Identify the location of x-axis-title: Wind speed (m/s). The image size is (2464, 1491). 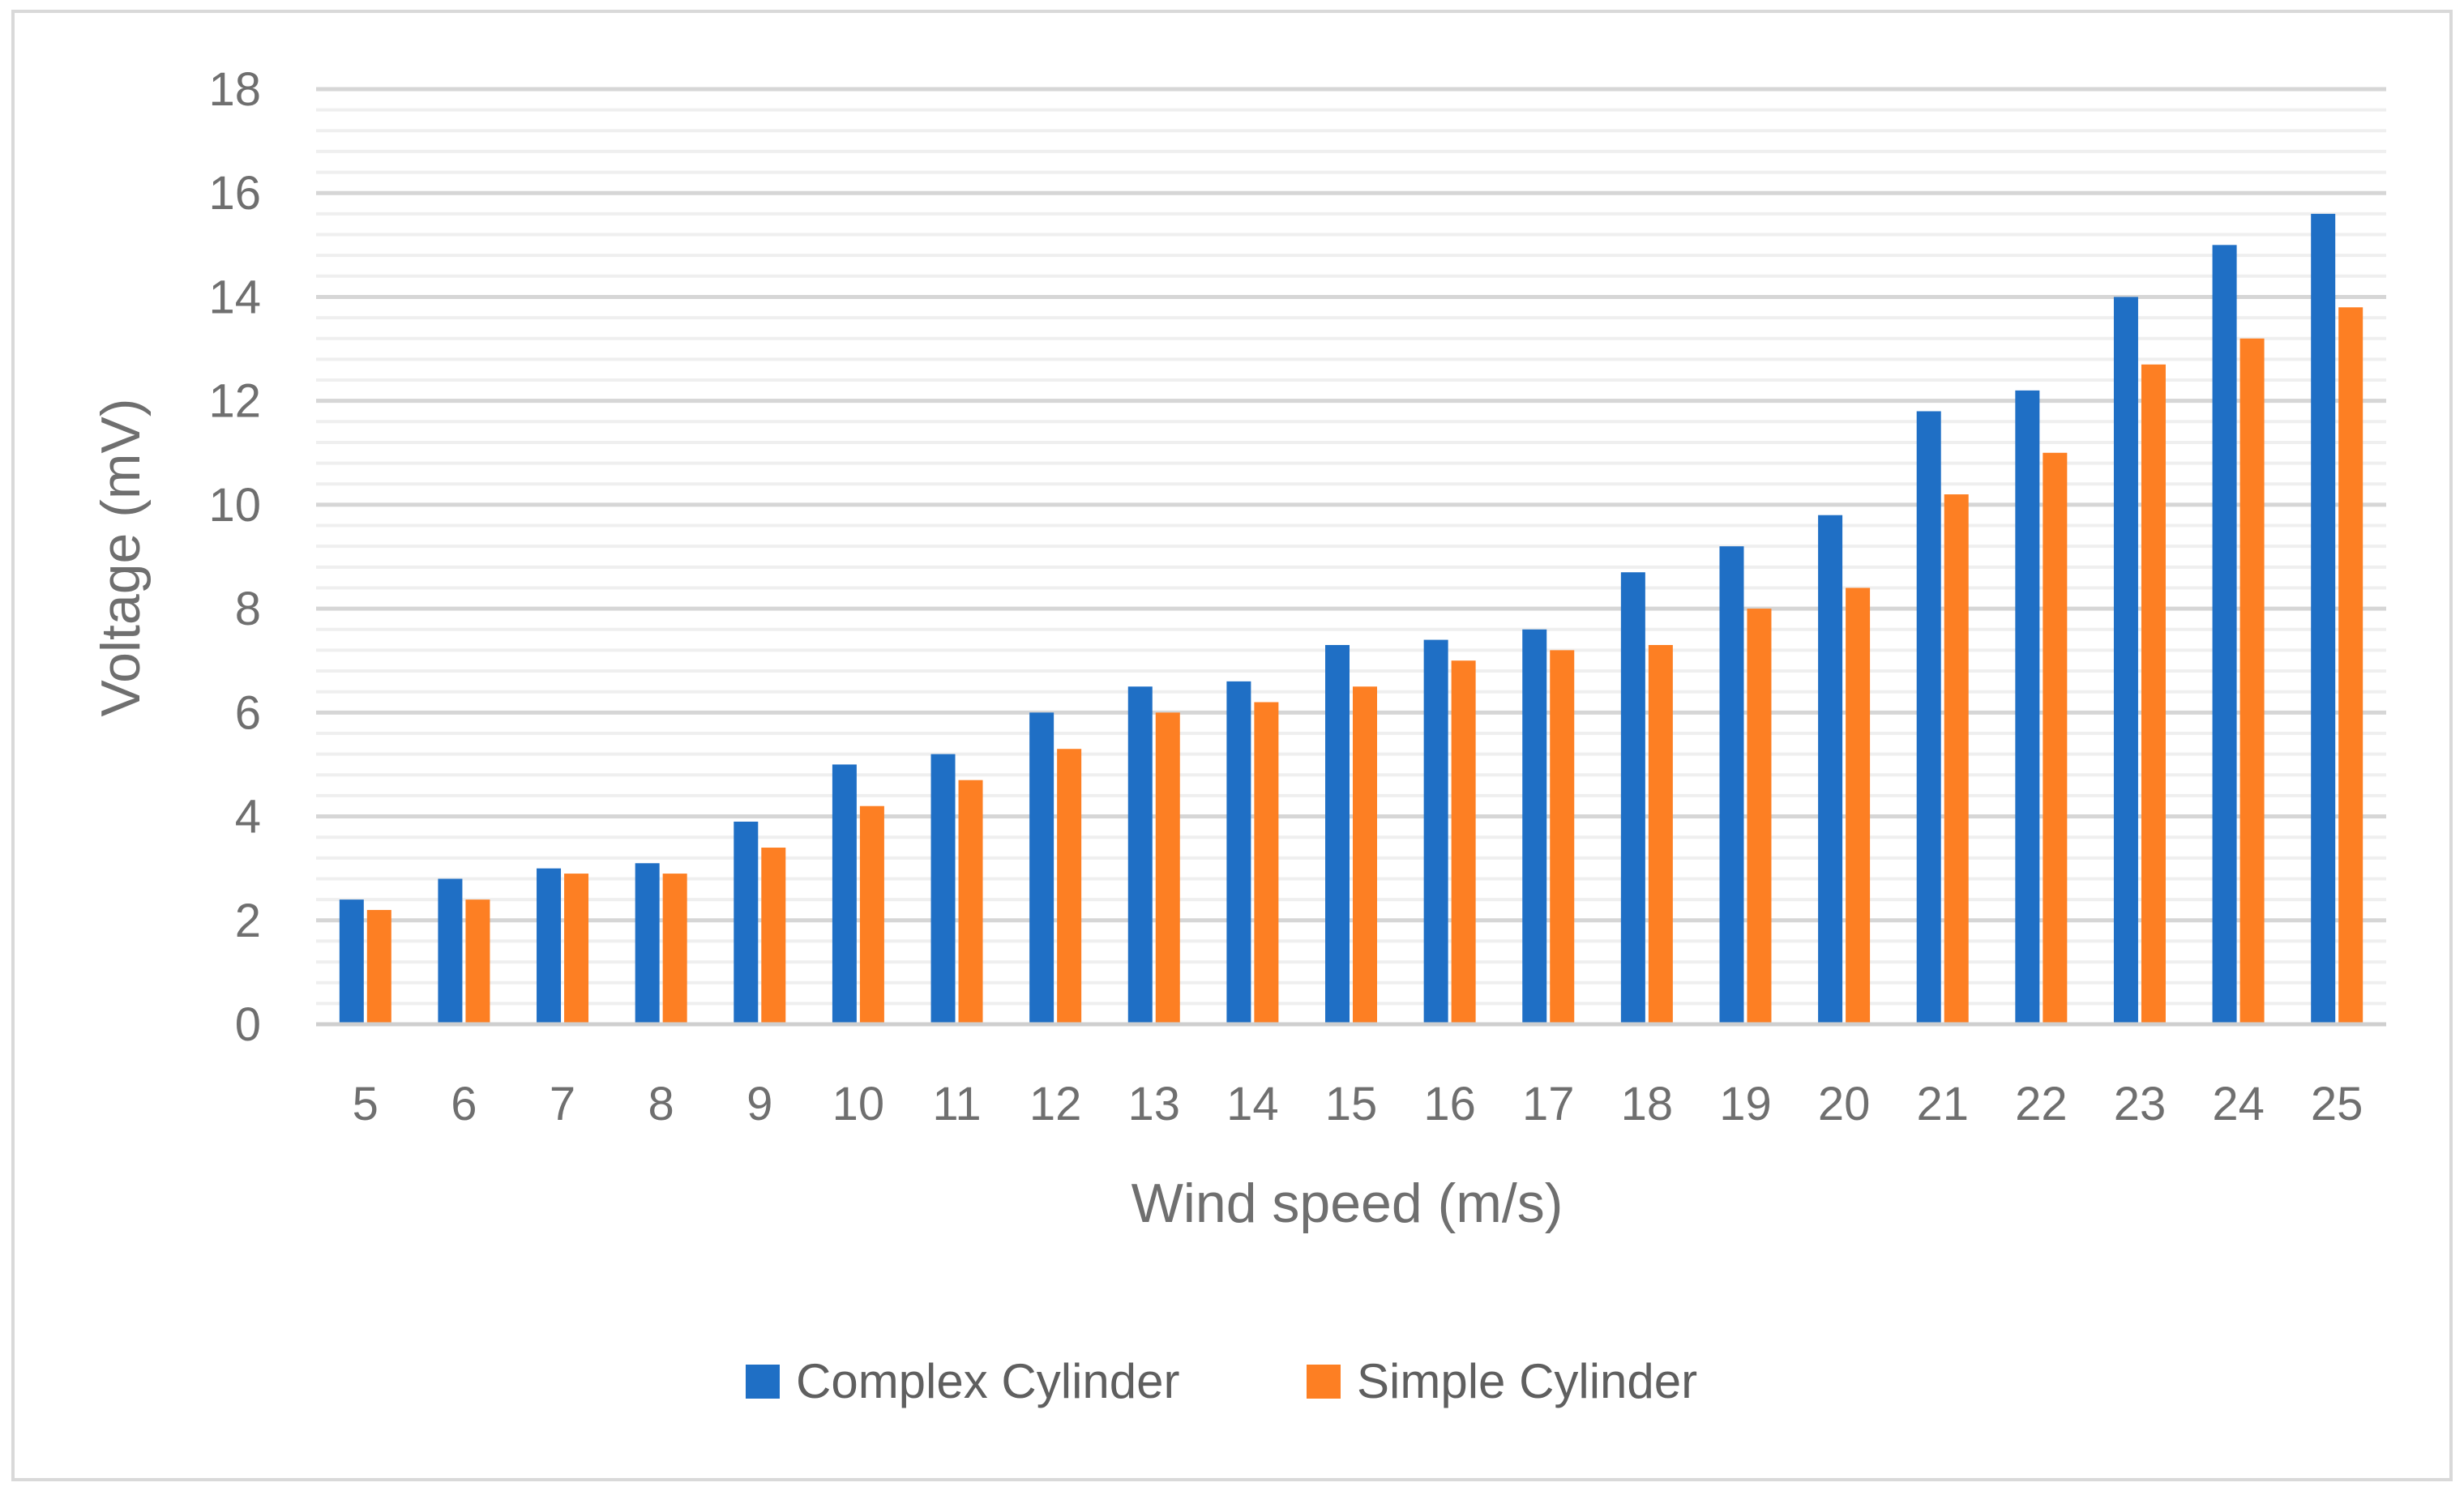
(1347, 1203).